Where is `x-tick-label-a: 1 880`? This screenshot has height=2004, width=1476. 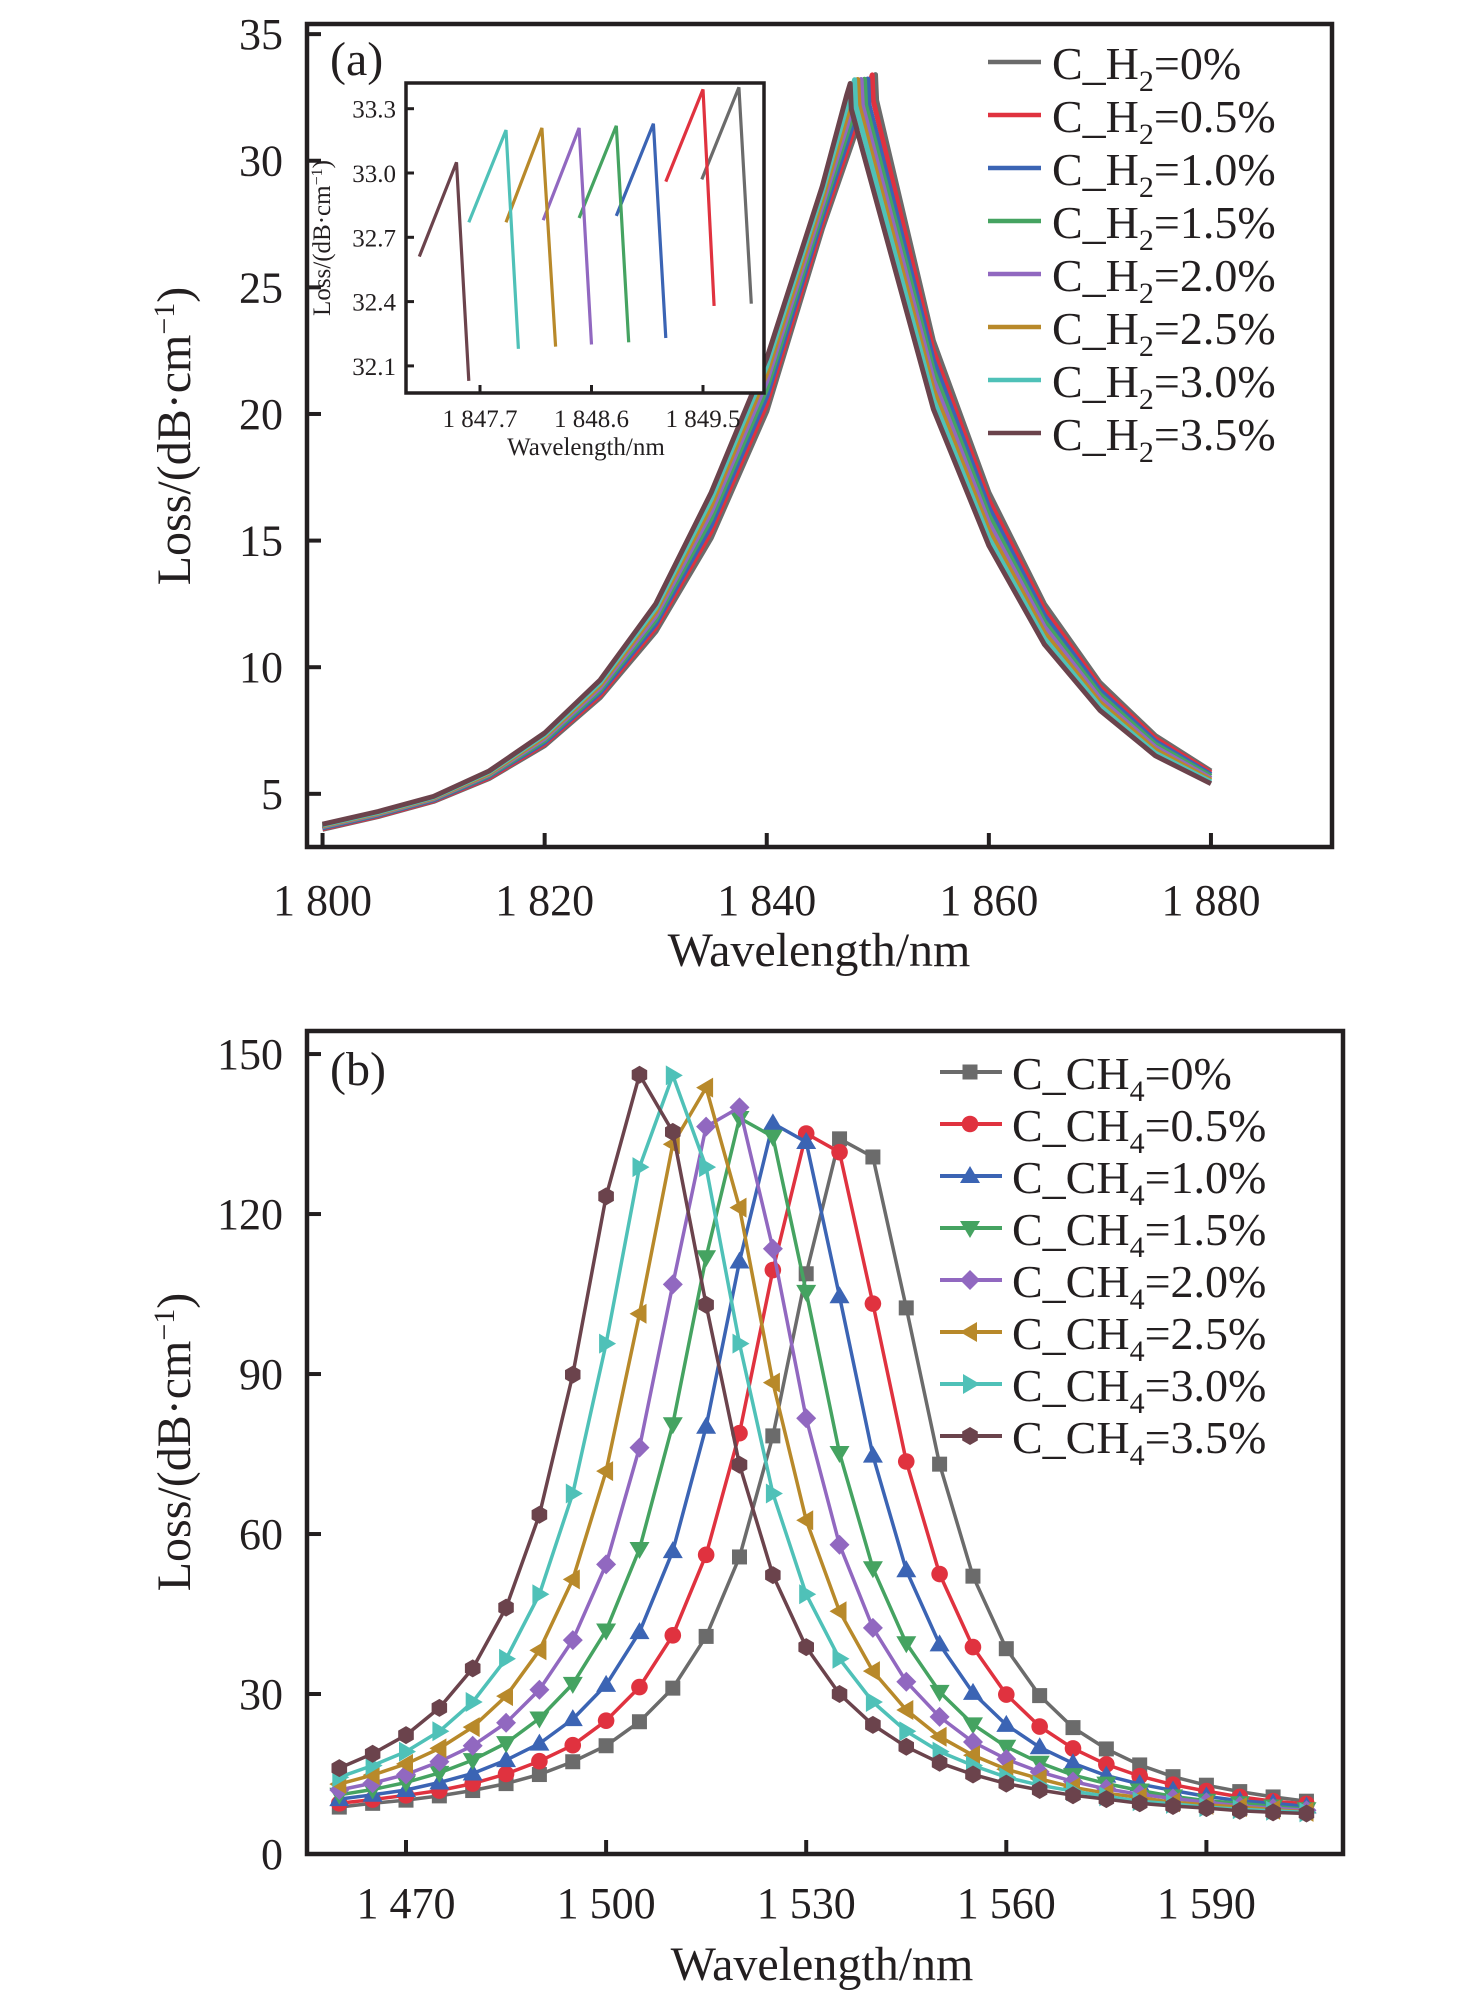
x-tick-label-a: 1 880 is located at coordinates (1210, 900).